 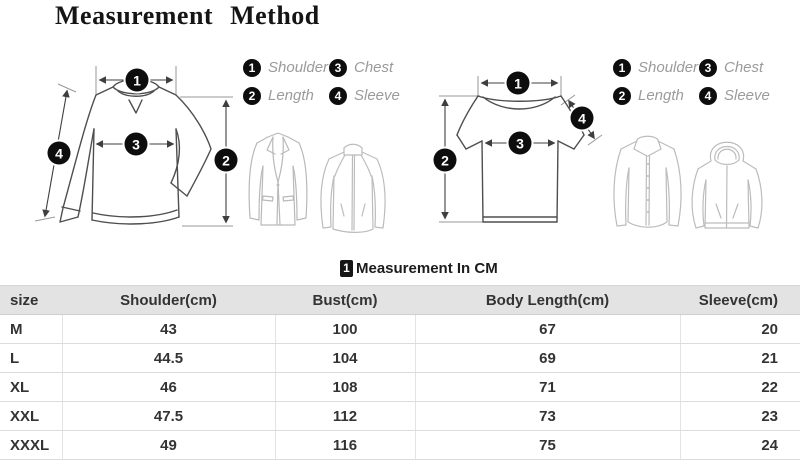 What do you see at coordinates (137, 80) in the screenshot?
I see `sweatshirt-badge-shoulder: 1` at bounding box center [137, 80].